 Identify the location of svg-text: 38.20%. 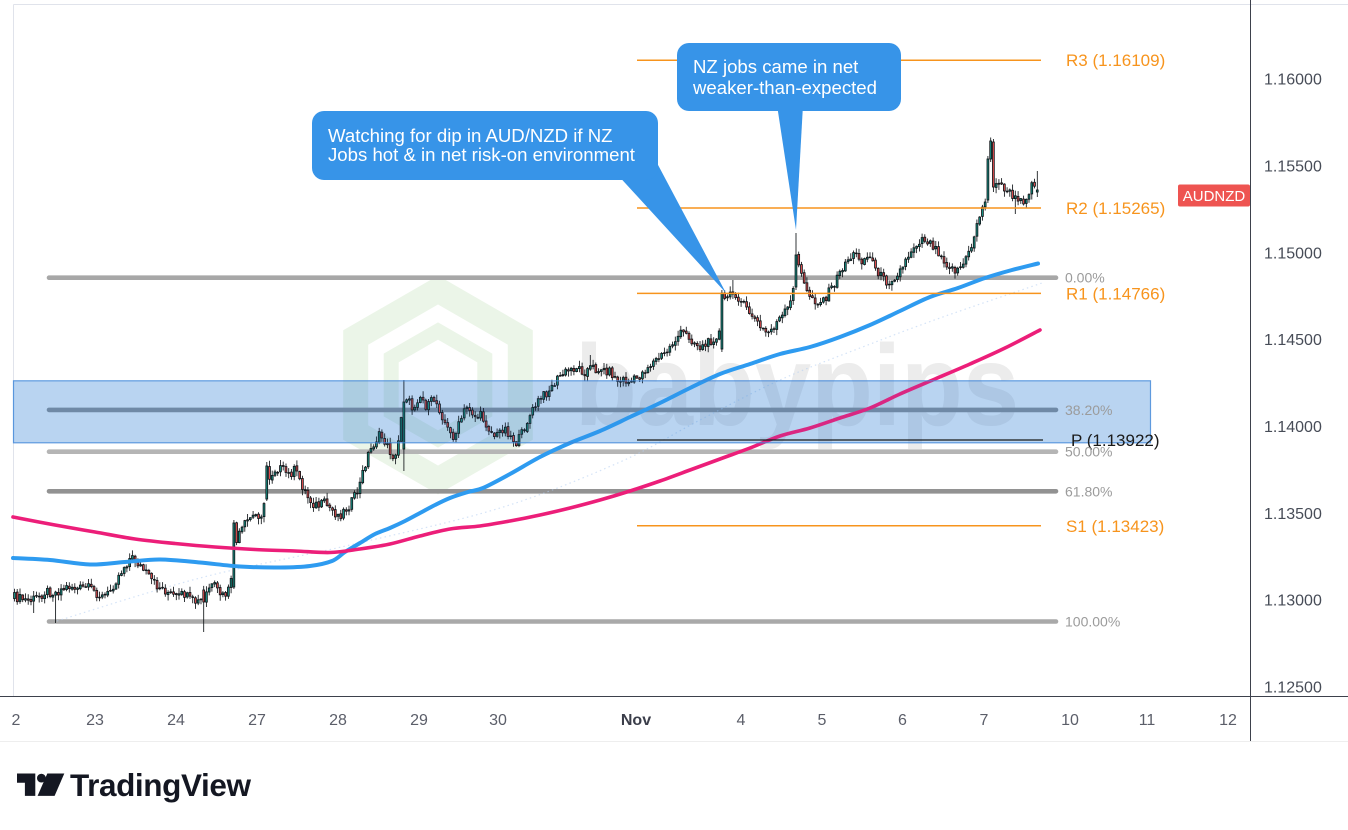
(1088, 410).